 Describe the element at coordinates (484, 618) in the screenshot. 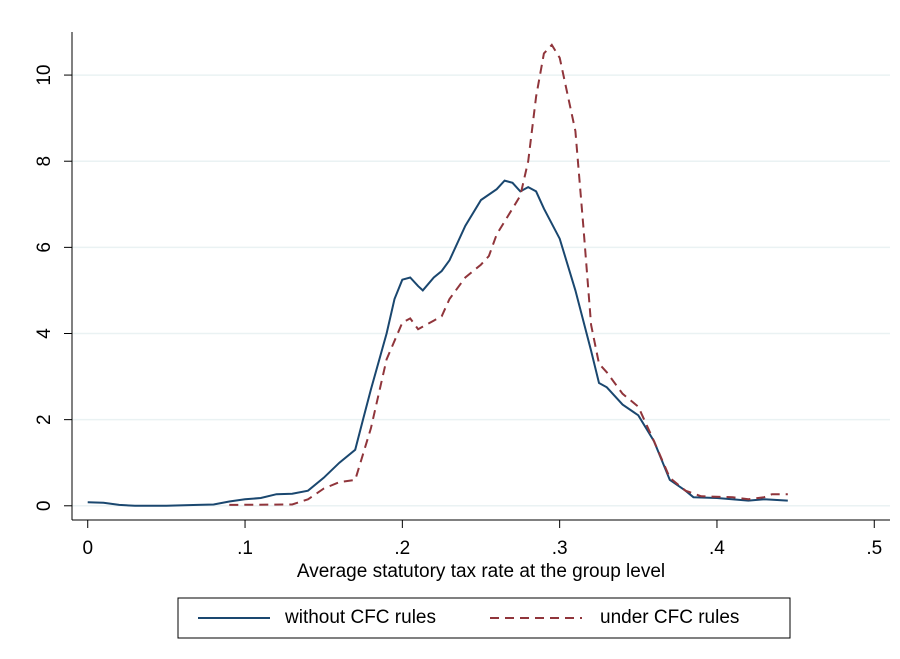

I see `legend-box` at that location.